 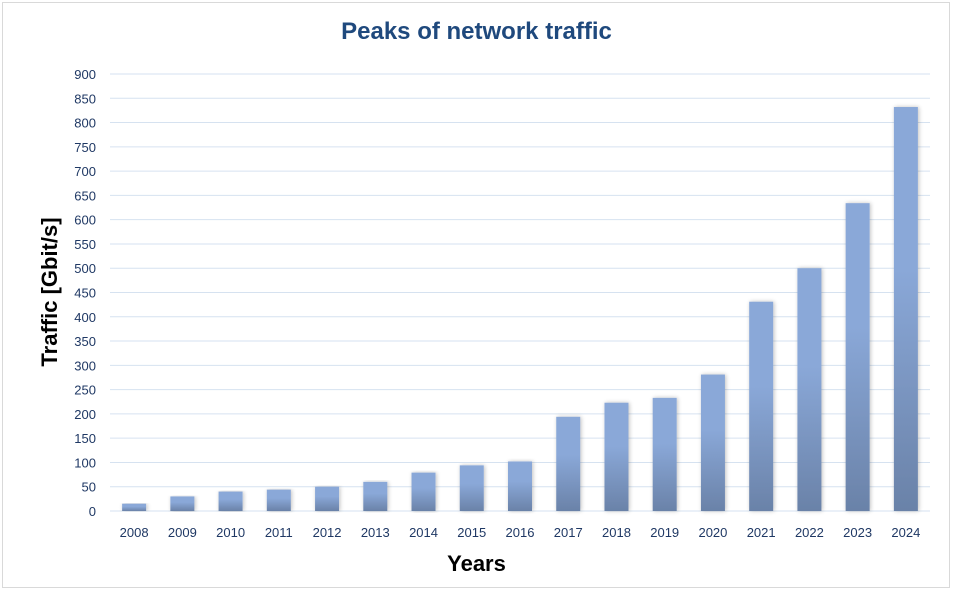 What do you see at coordinates (712, 442) in the screenshot?
I see `bar-2020` at bounding box center [712, 442].